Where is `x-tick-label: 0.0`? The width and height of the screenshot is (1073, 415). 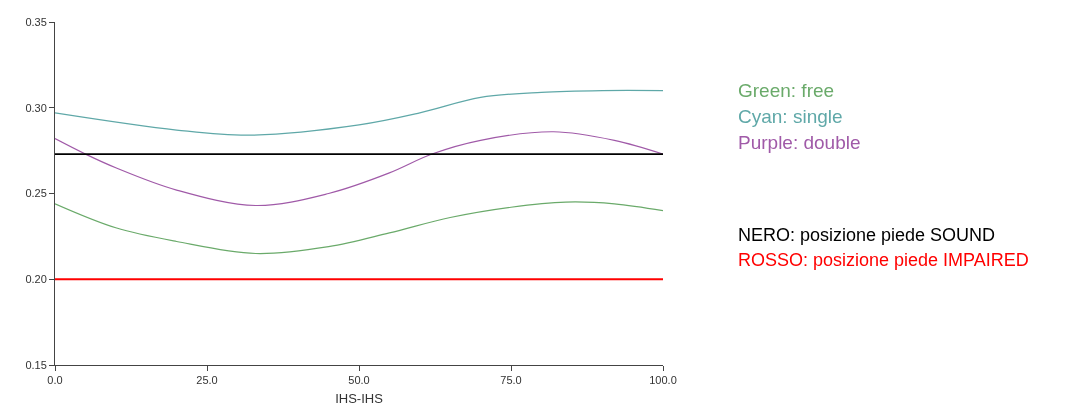 x-tick-label: 0.0 is located at coordinates (55, 380).